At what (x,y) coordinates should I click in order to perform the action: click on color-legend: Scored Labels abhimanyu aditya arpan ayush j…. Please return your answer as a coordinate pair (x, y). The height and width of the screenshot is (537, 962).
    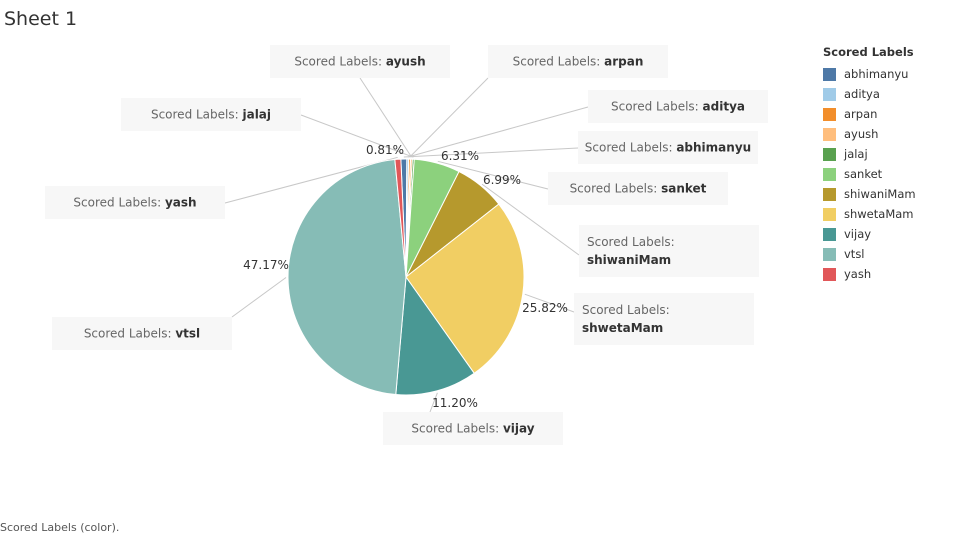
    Looking at the image, I should click on (888, 164).